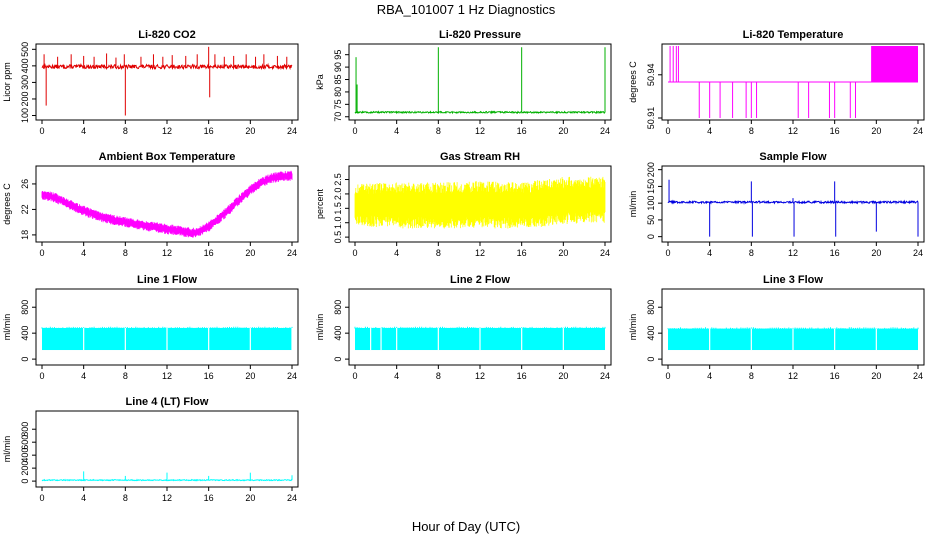 This screenshot has width=936, height=540. I want to click on panel-title: Li-820 Temperature, so click(793, 35).